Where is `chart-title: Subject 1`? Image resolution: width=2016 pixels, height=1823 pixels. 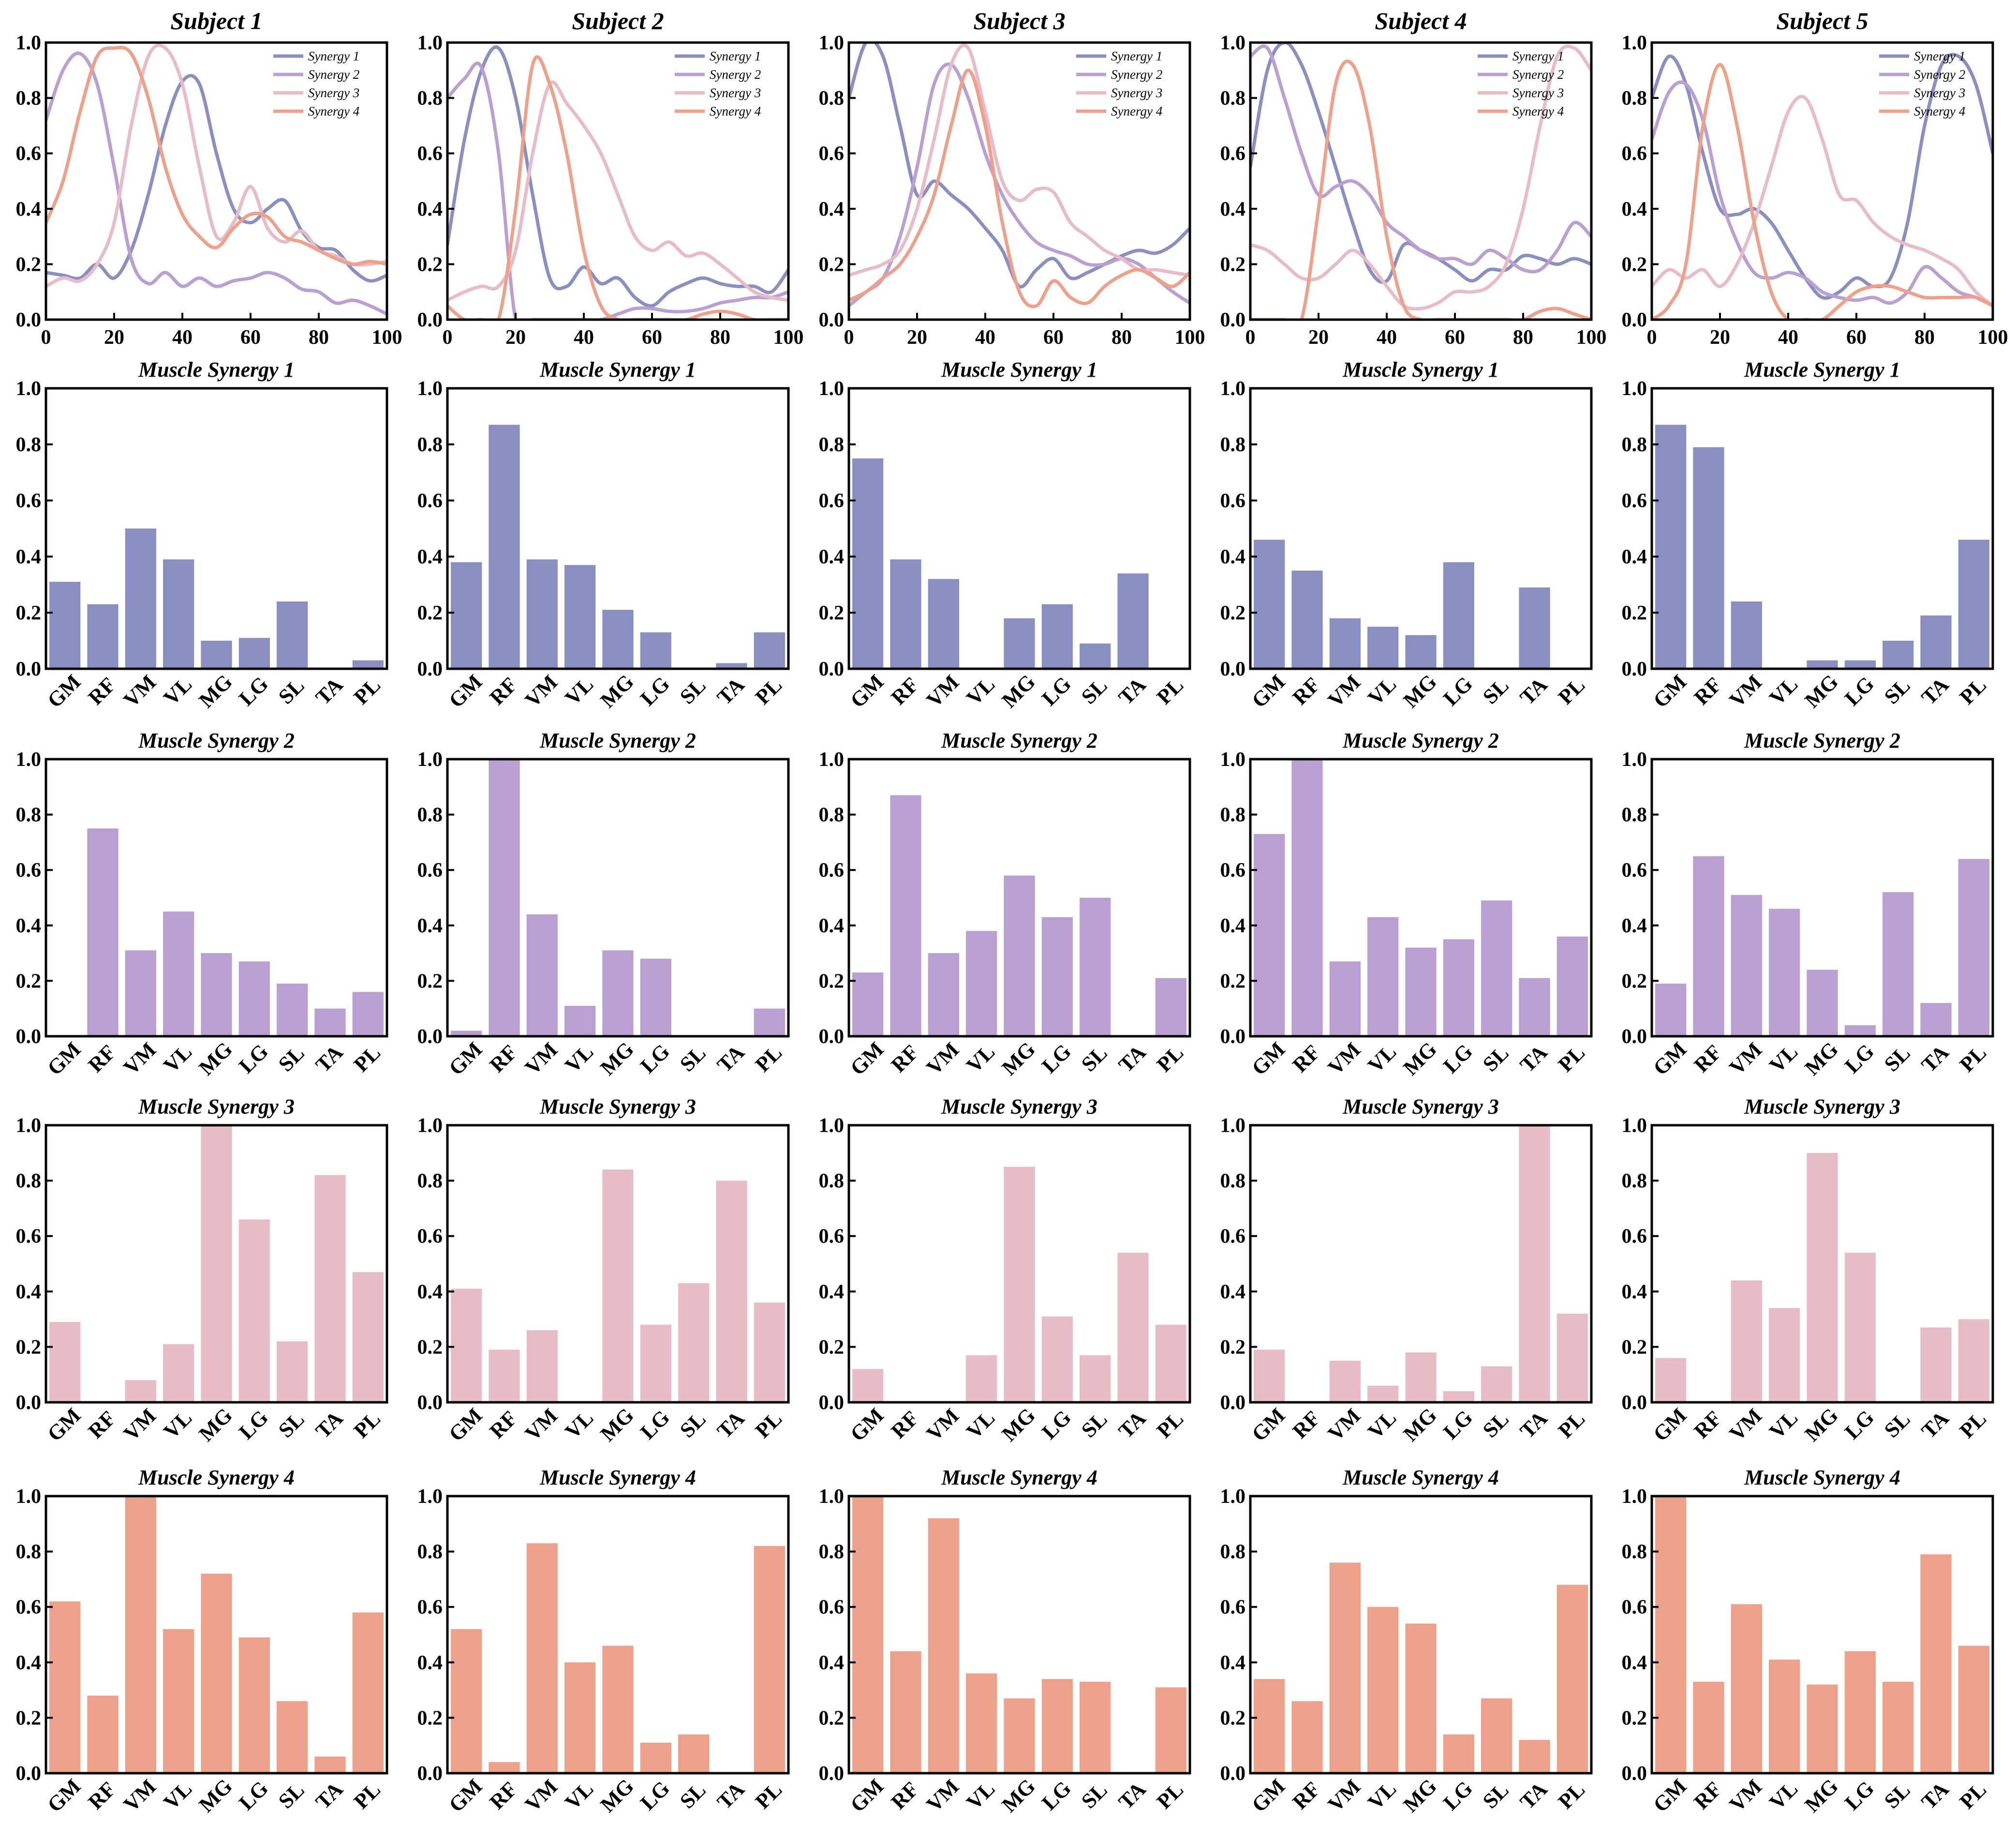 chart-title: Subject 1 is located at coordinates (216, 20).